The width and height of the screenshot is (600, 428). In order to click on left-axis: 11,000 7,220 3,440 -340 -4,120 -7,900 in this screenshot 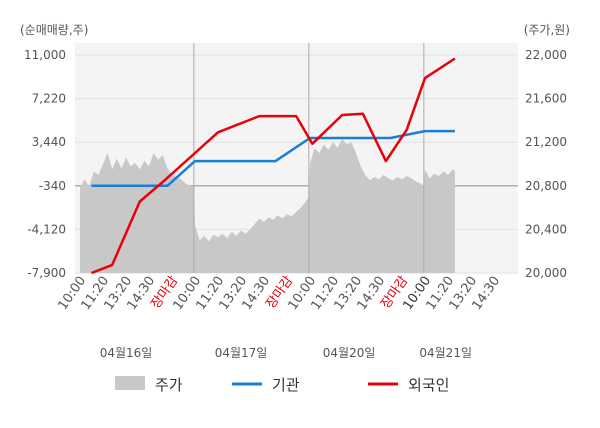, I will do `click(45, 164)`.